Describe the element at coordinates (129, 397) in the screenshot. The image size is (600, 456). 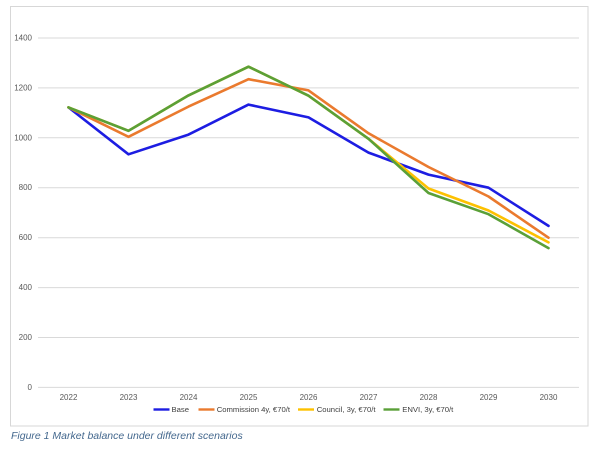
I see `svg-text: 2023` at that location.